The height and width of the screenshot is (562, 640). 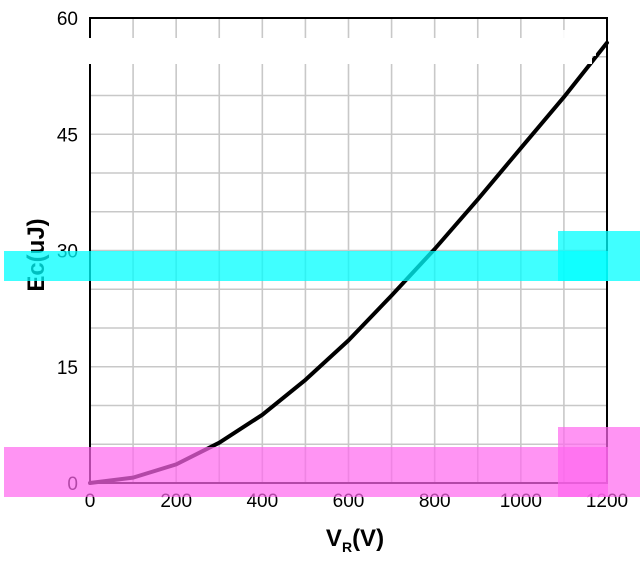 I want to click on magenta-highlight-band, so click(x=306, y=472).